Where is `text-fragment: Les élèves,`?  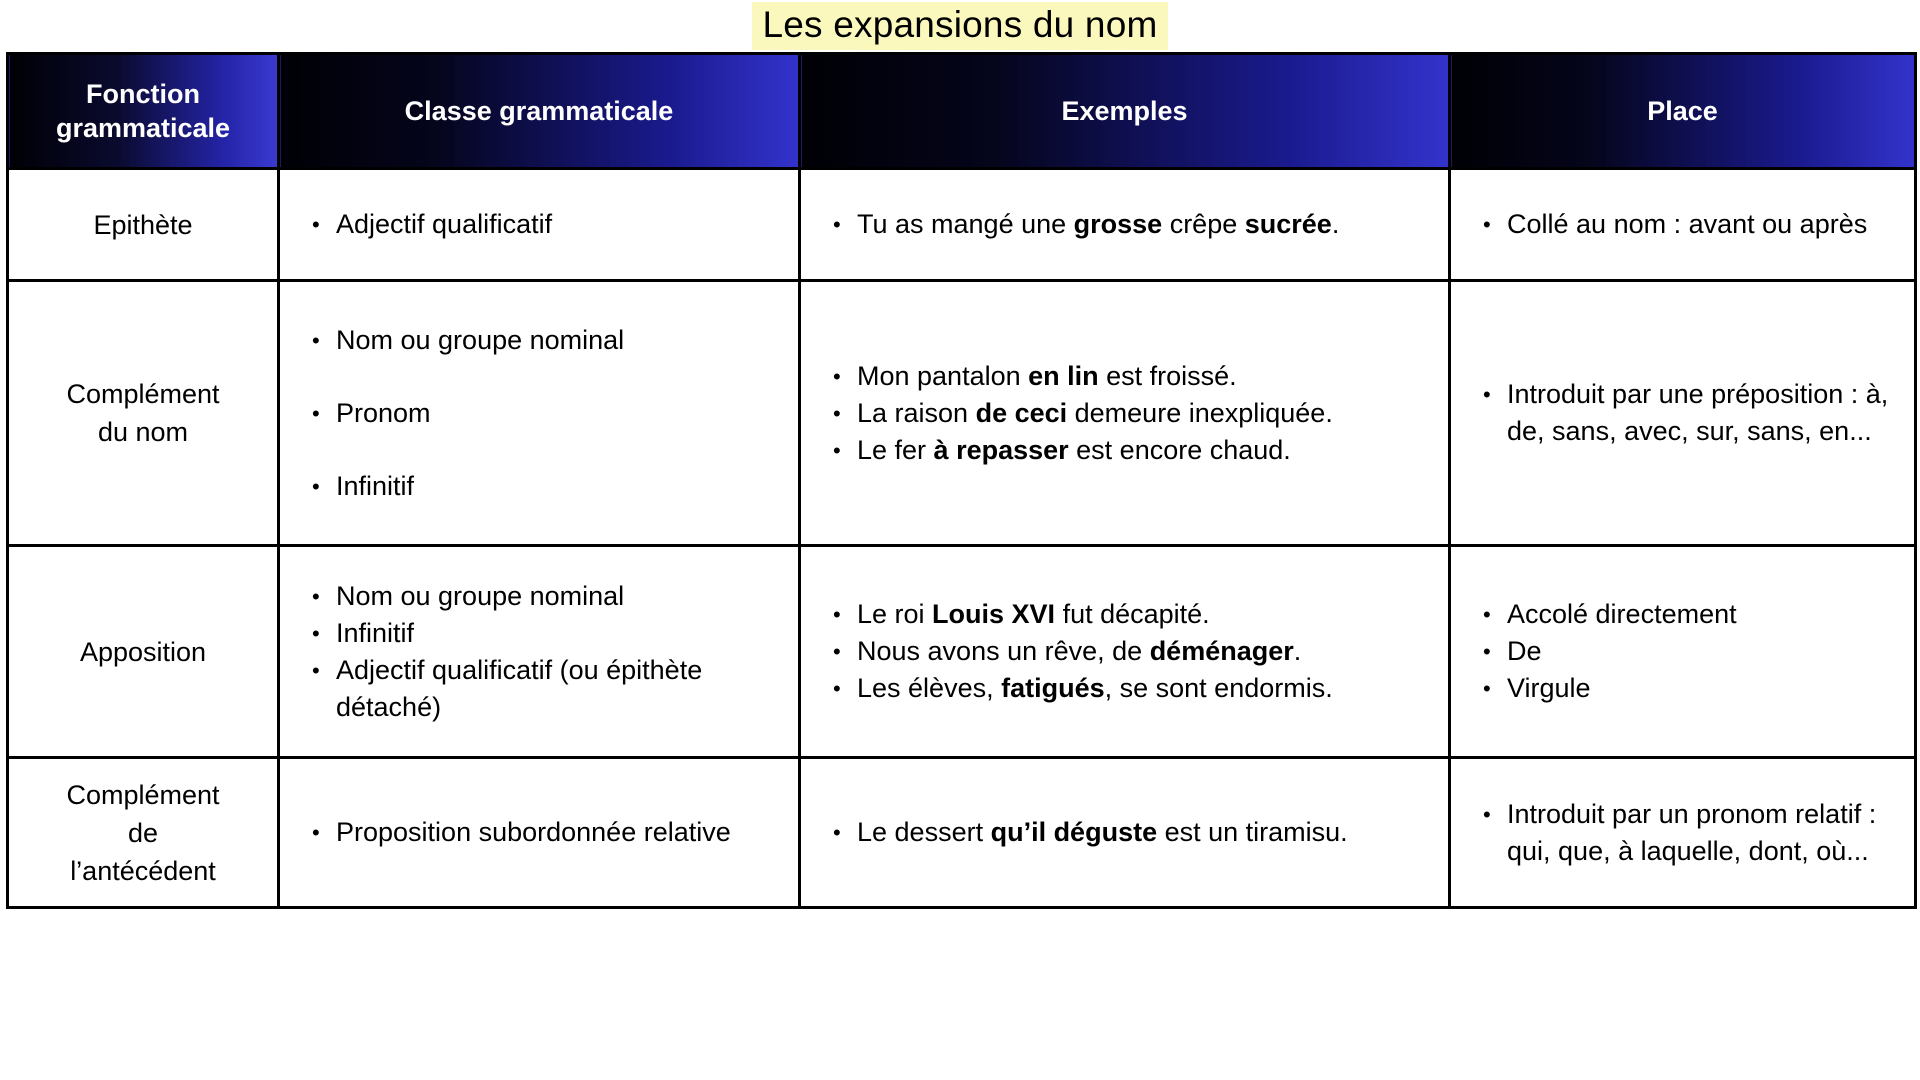
text-fragment: Les élèves, is located at coordinates (929, 688).